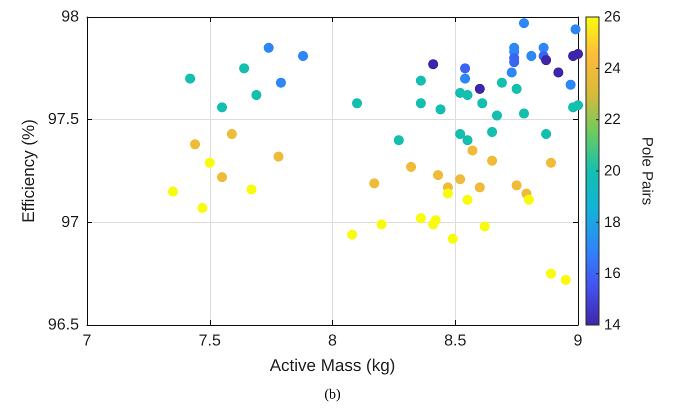 This screenshot has height=410, width=684. What do you see at coordinates (612, 68) in the screenshot?
I see `color-bar-label: 24` at bounding box center [612, 68].